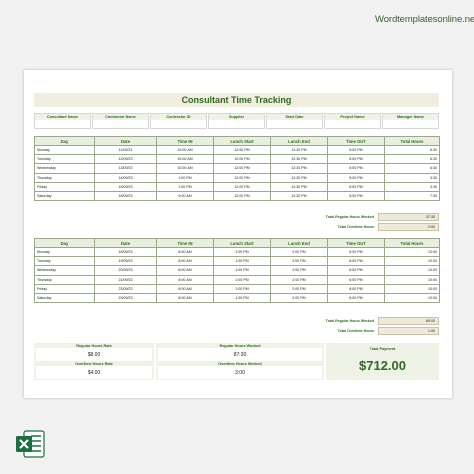 Image resolution: width=474 pixels, height=474 pixels. What do you see at coordinates (125, 177) in the screenshot?
I see `table-cell: 14/09/23` at bounding box center [125, 177].